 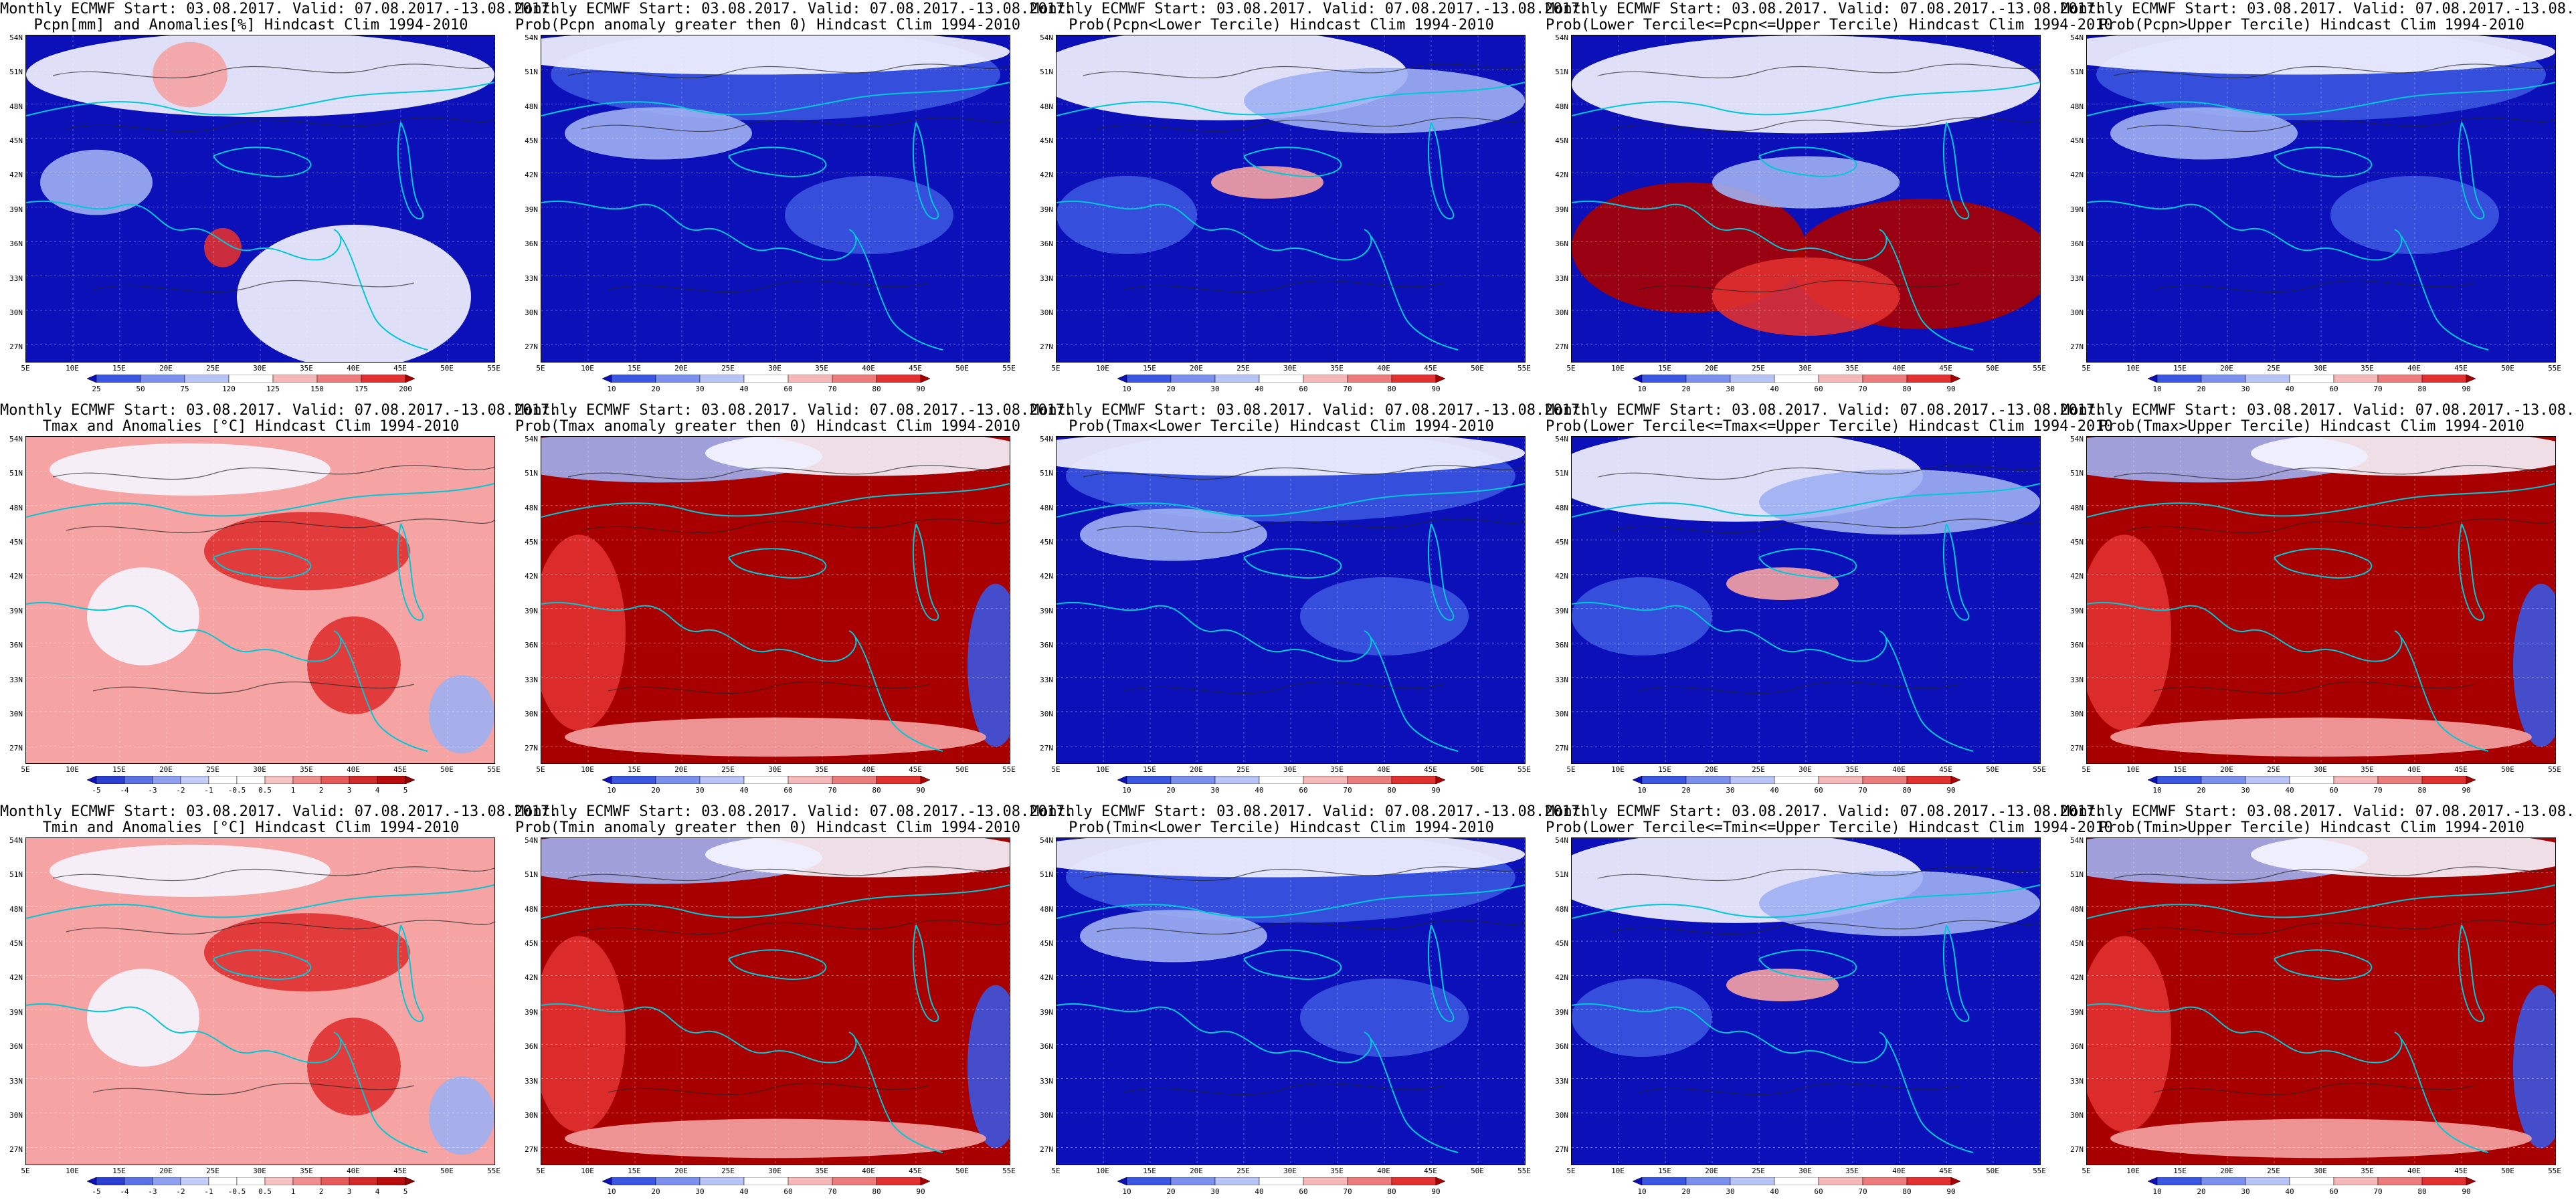 What do you see at coordinates (377, 790) in the screenshot?
I see `colorbar-label: 4` at bounding box center [377, 790].